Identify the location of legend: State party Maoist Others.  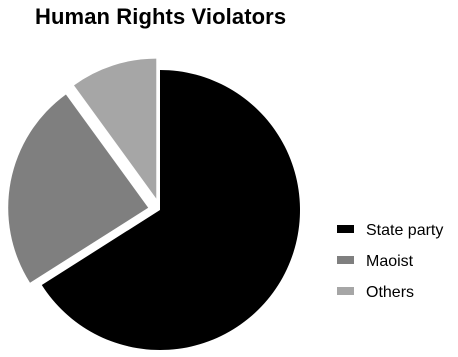
(390, 261).